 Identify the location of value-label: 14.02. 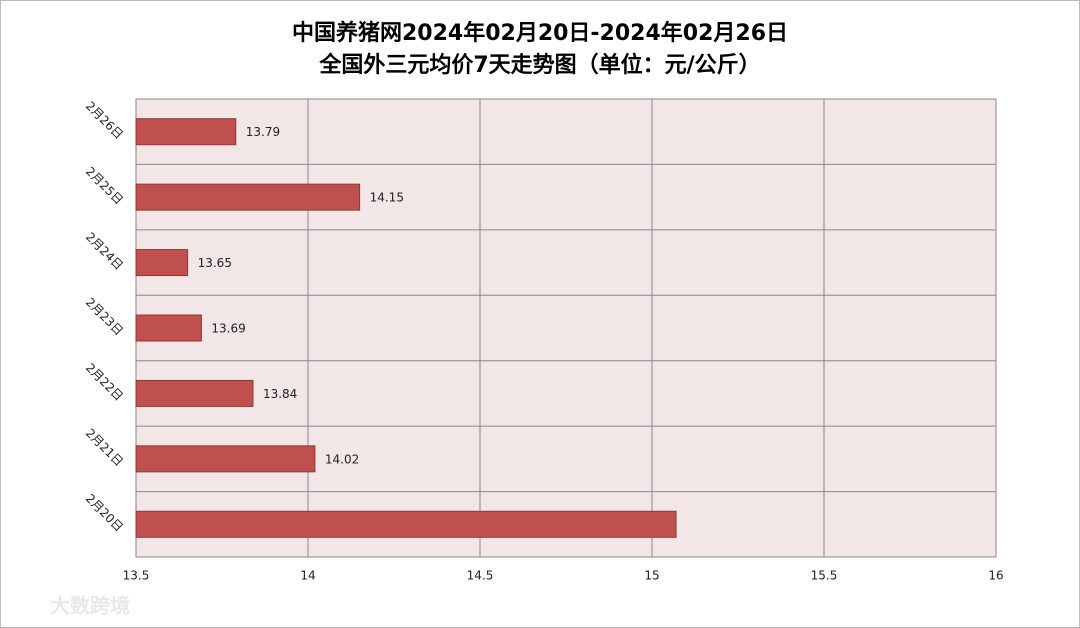
(342, 459).